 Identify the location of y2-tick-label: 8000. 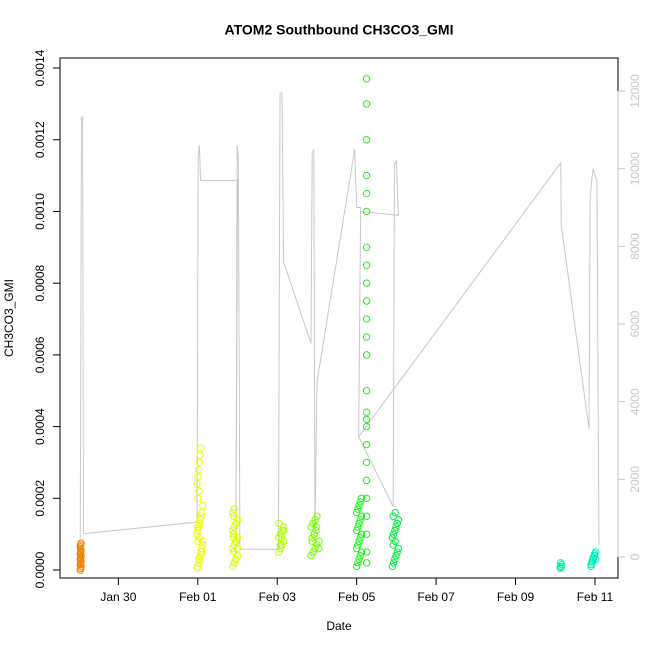
(635, 246).